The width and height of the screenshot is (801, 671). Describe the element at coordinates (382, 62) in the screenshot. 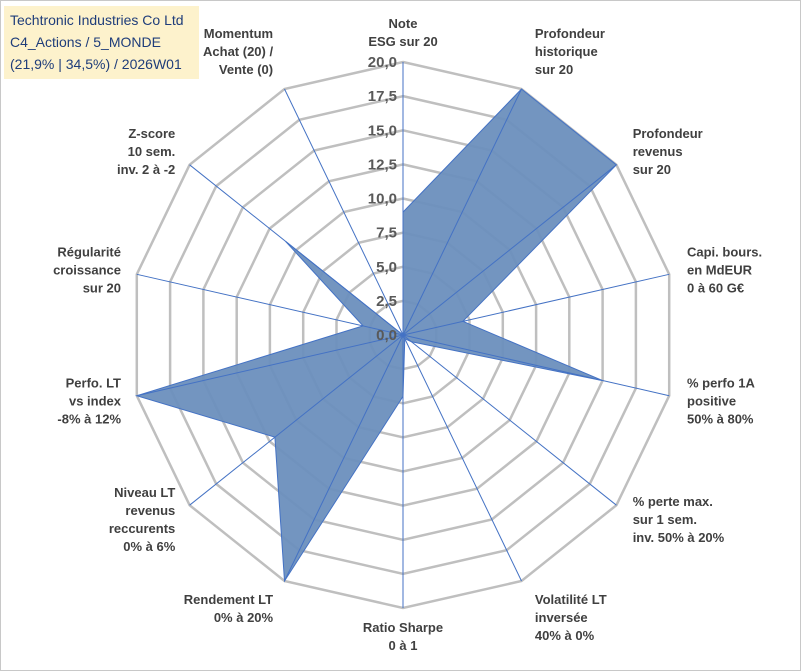

I see `tick-label: 20,0` at that location.